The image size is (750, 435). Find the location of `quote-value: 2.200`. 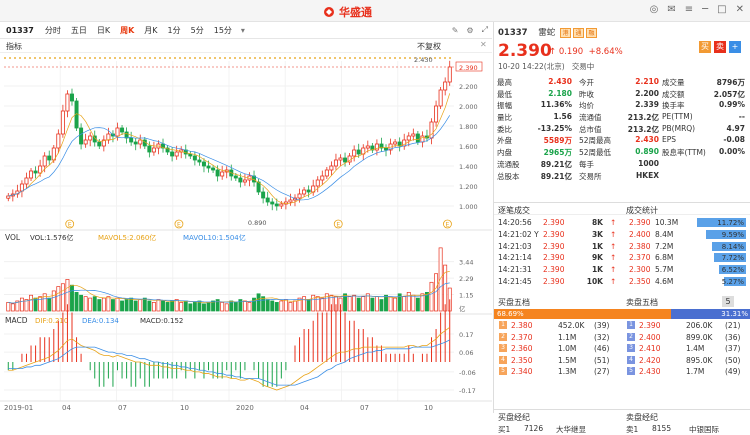

quote-value: 2.200 is located at coordinates (647, 93).